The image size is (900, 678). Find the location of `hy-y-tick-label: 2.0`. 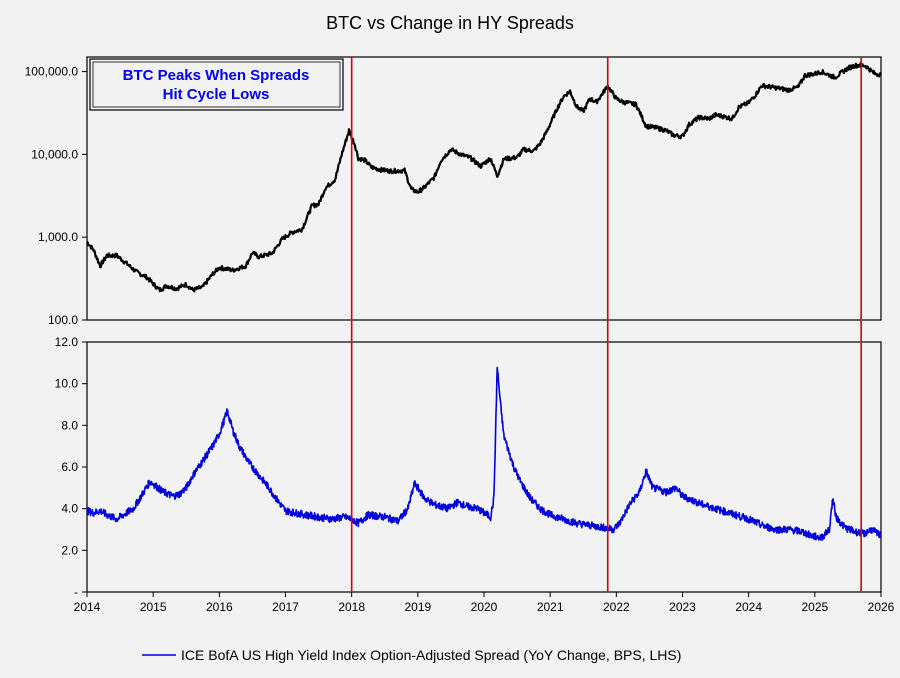

hy-y-tick-label: 2.0 is located at coordinates (69, 550).